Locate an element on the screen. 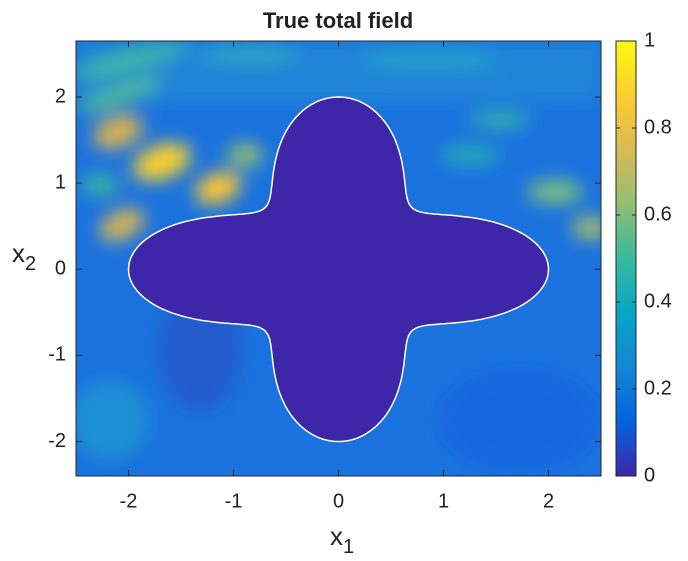 The height and width of the screenshot is (561, 688). colorbar-tick-label: 0.2 is located at coordinates (658, 388).